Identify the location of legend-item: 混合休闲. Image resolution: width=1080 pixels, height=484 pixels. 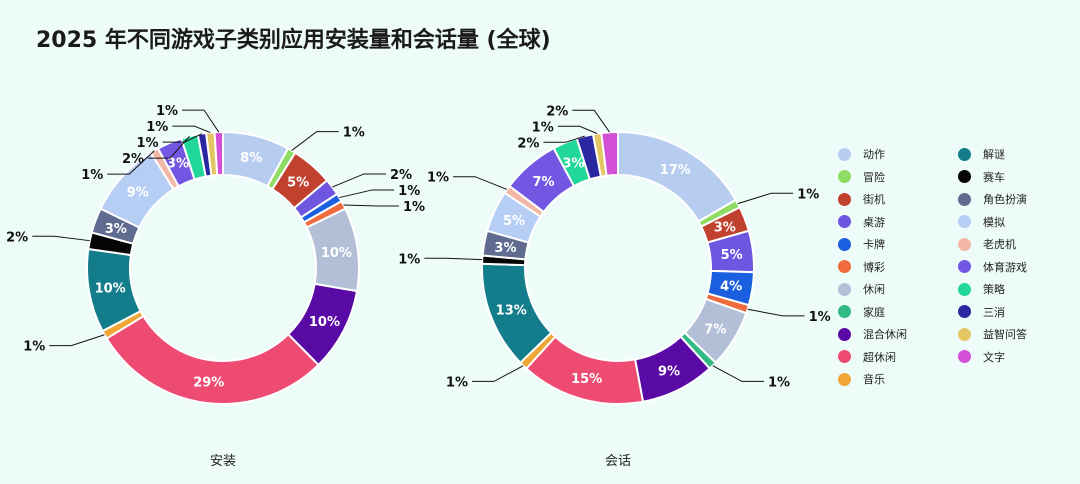
(872, 334).